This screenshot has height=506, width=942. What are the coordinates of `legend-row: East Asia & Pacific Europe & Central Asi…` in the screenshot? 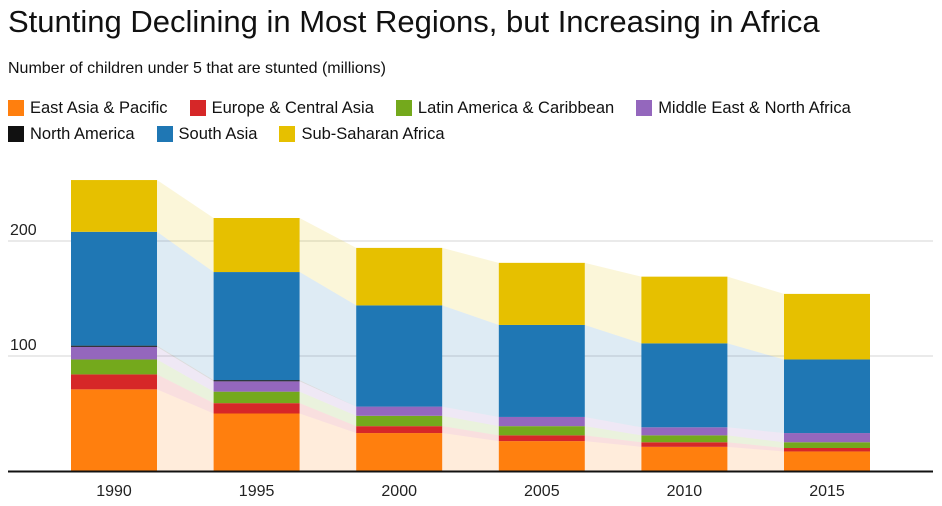 It's located at (473, 108).